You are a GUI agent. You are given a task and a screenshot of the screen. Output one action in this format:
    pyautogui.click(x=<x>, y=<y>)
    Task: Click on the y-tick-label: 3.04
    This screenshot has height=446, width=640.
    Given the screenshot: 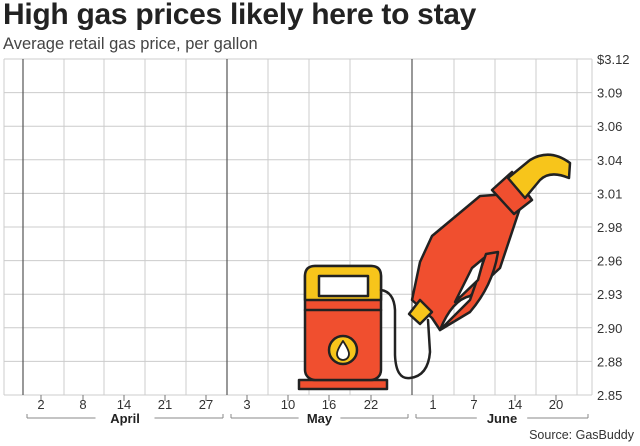 What is the action you would take?
    pyautogui.click(x=609, y=160)
    